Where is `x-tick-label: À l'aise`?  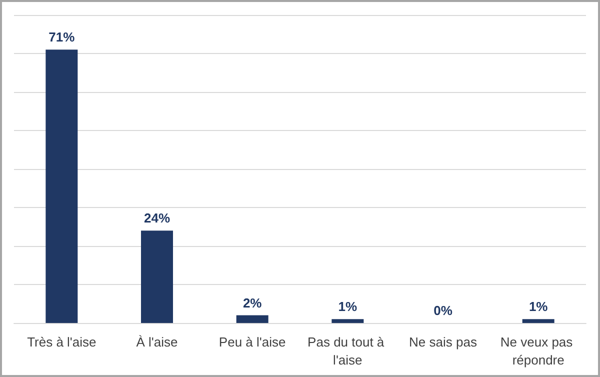 x-tick-label: À l'aise is located at coordinates (157, 342).